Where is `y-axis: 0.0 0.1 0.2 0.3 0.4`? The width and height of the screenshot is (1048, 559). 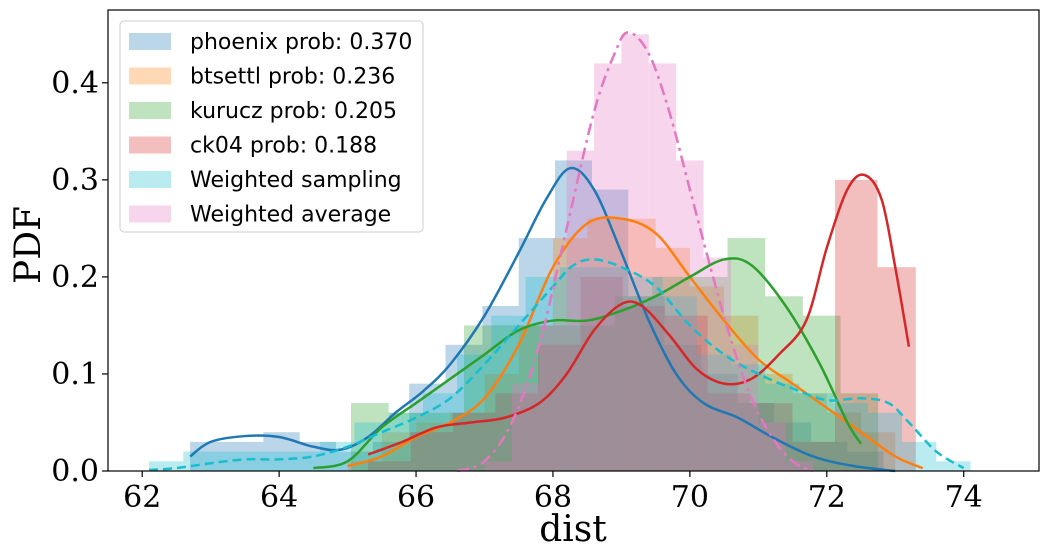
y-axis: 0.0 0.1 0.2 0.3 0.4 is located at coordinates (79, 277).